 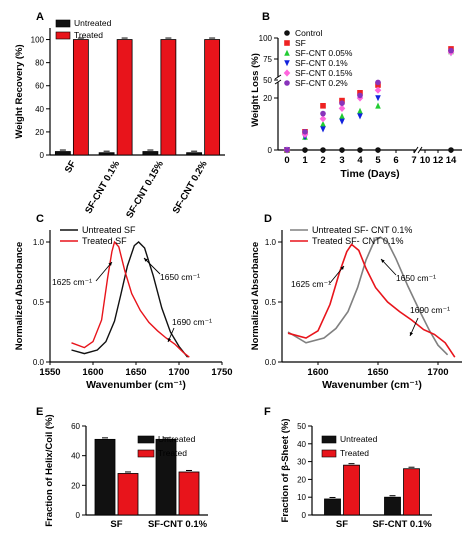 I want to click on legend-label-B: SF, so click(x=300, y=43).